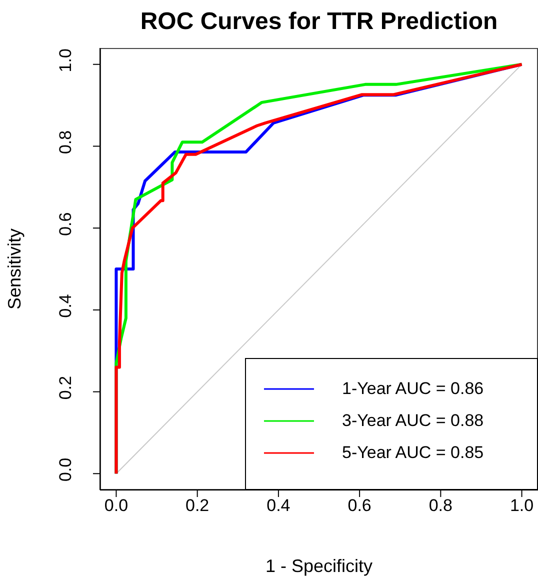  I want to click on chart-title: ROC Curves for TTR Prediction, so click(319, 22).